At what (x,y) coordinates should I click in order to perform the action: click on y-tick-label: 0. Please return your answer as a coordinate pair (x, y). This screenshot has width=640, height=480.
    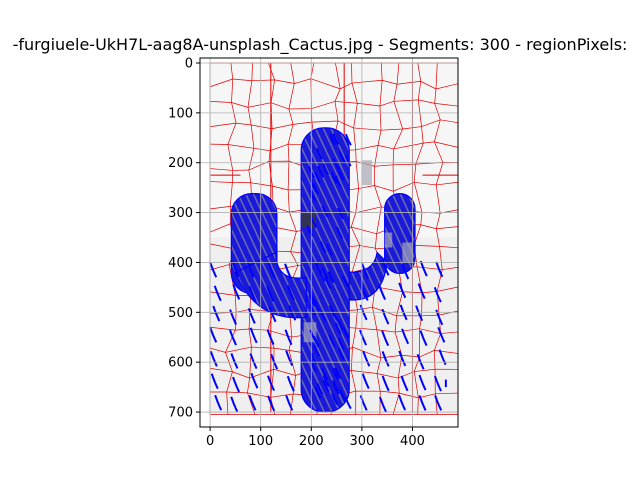
    Looking at the image, I should click on (189, 63).